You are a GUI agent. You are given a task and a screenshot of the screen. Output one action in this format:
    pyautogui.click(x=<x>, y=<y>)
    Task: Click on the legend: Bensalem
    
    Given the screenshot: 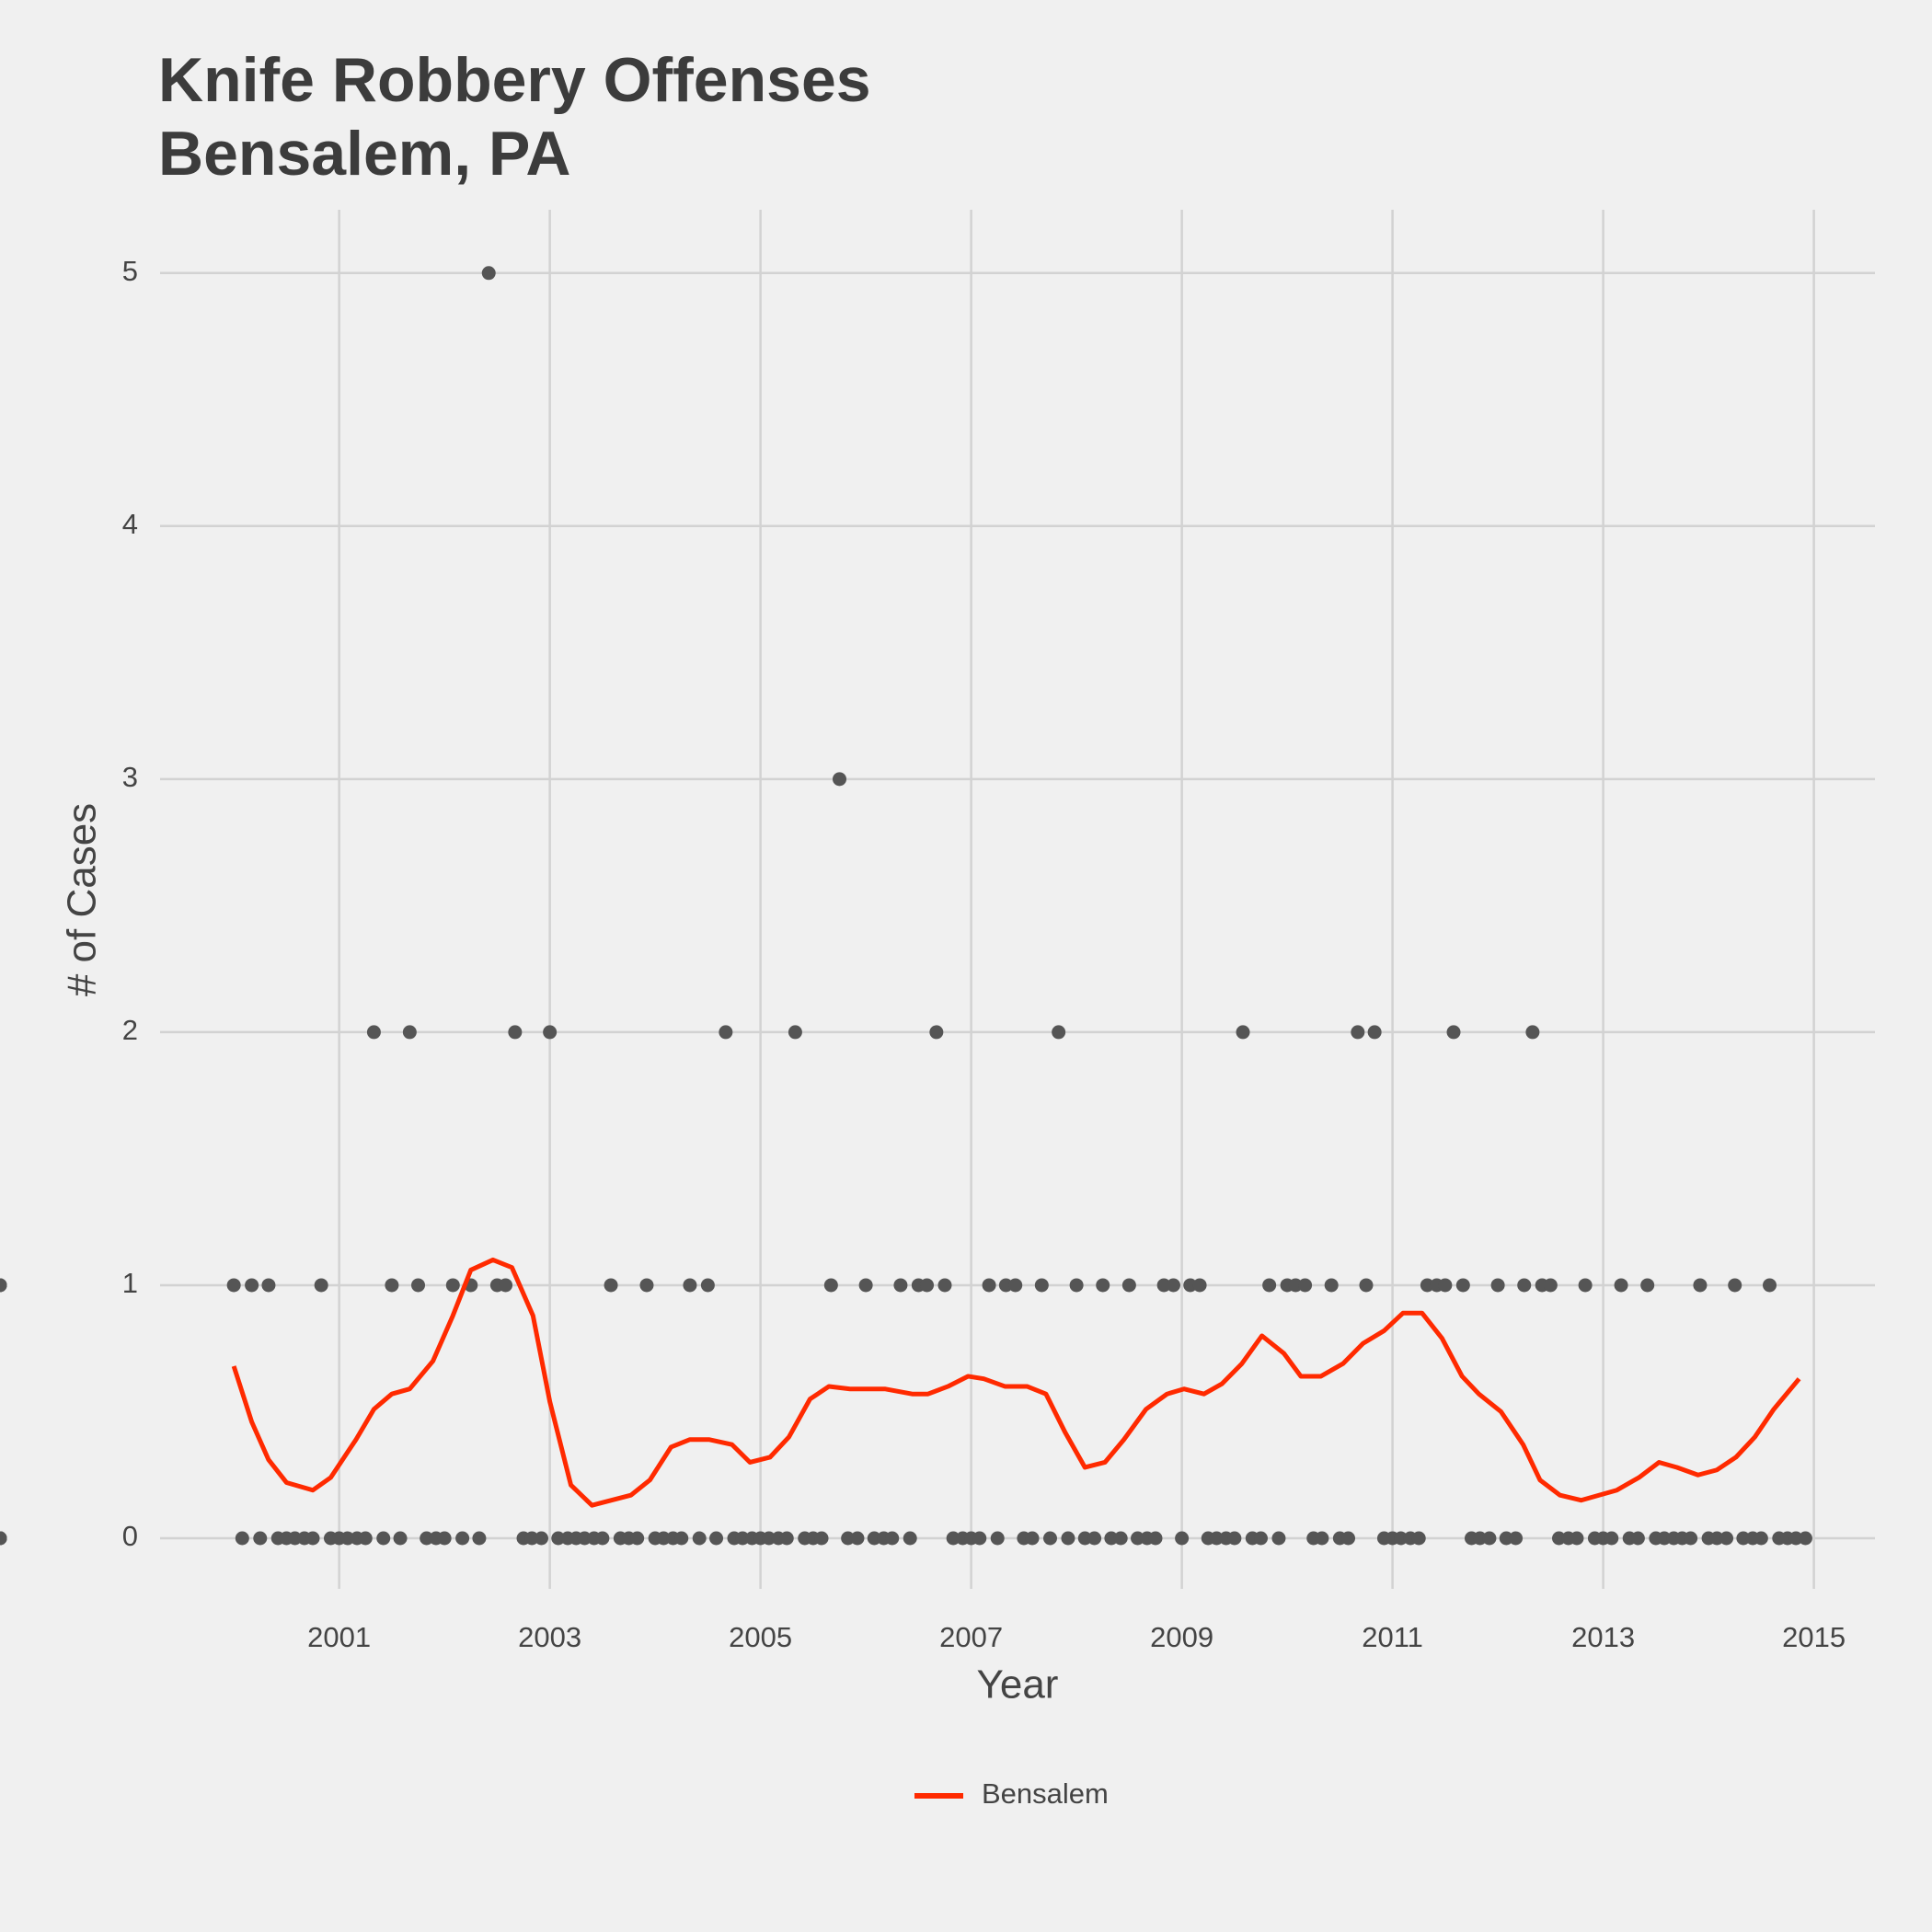 What is the action you would take?
    pyautogui.click(x=1011, y=1793)
    